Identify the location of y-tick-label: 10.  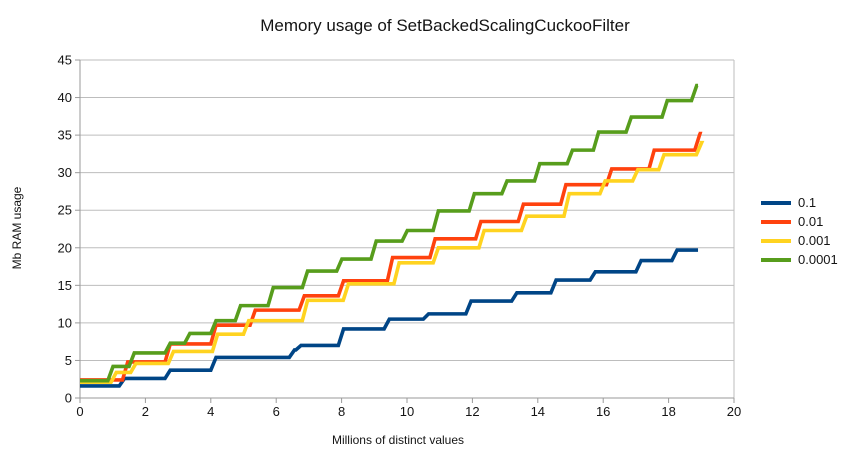
(65, 322).